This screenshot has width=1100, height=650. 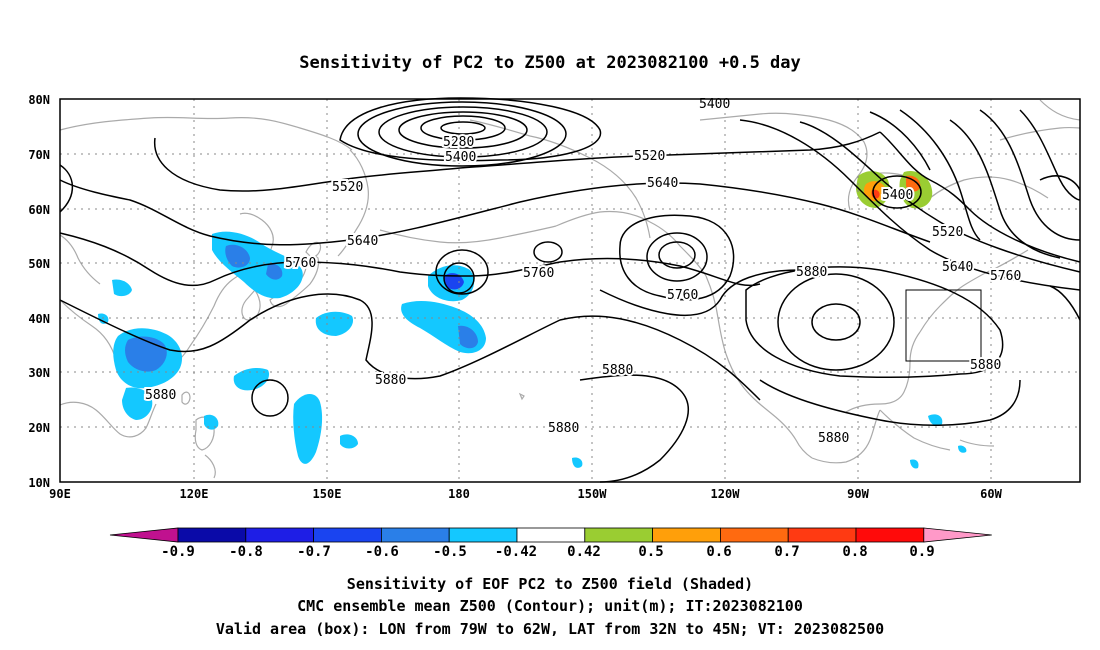 What do you see at coordinates (327, 494) in the screenshot?
I see `lon-label: 150E` at bounding box center [327, 494].